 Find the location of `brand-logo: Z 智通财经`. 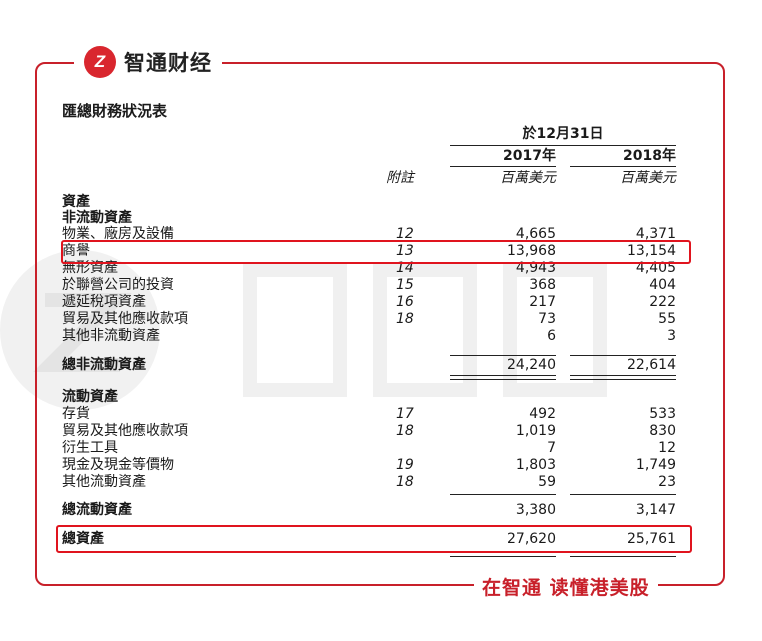

brand-logo: Z 智通财经 is located at coordinates (148, 62).